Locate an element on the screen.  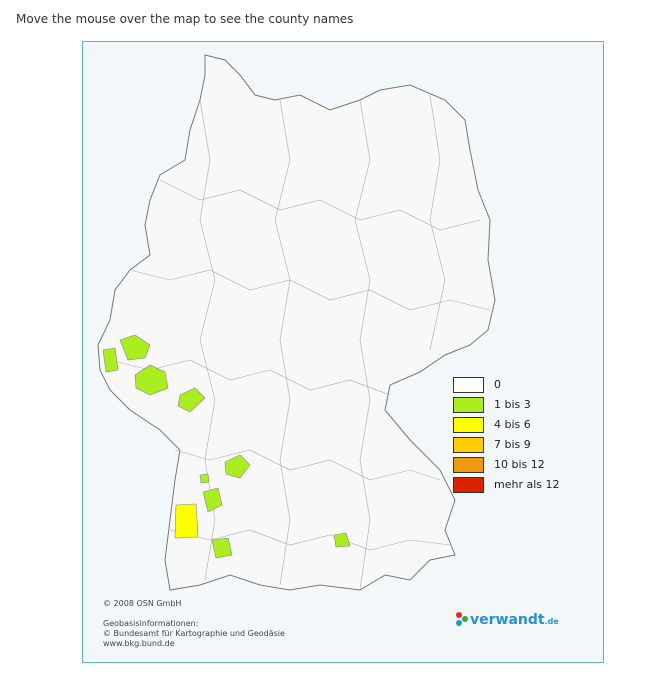
legend-label: 10 bis 12 is located at coordinates (519, 464).